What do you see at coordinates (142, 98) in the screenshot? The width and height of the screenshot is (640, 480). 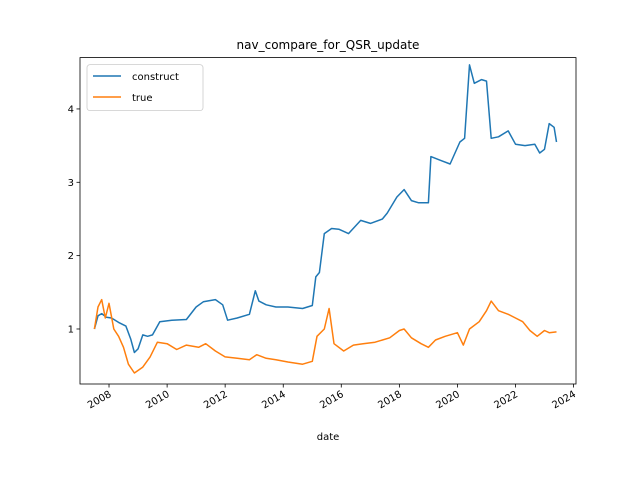 I see `legend-label-true: true` at bounding box center [142, 98].